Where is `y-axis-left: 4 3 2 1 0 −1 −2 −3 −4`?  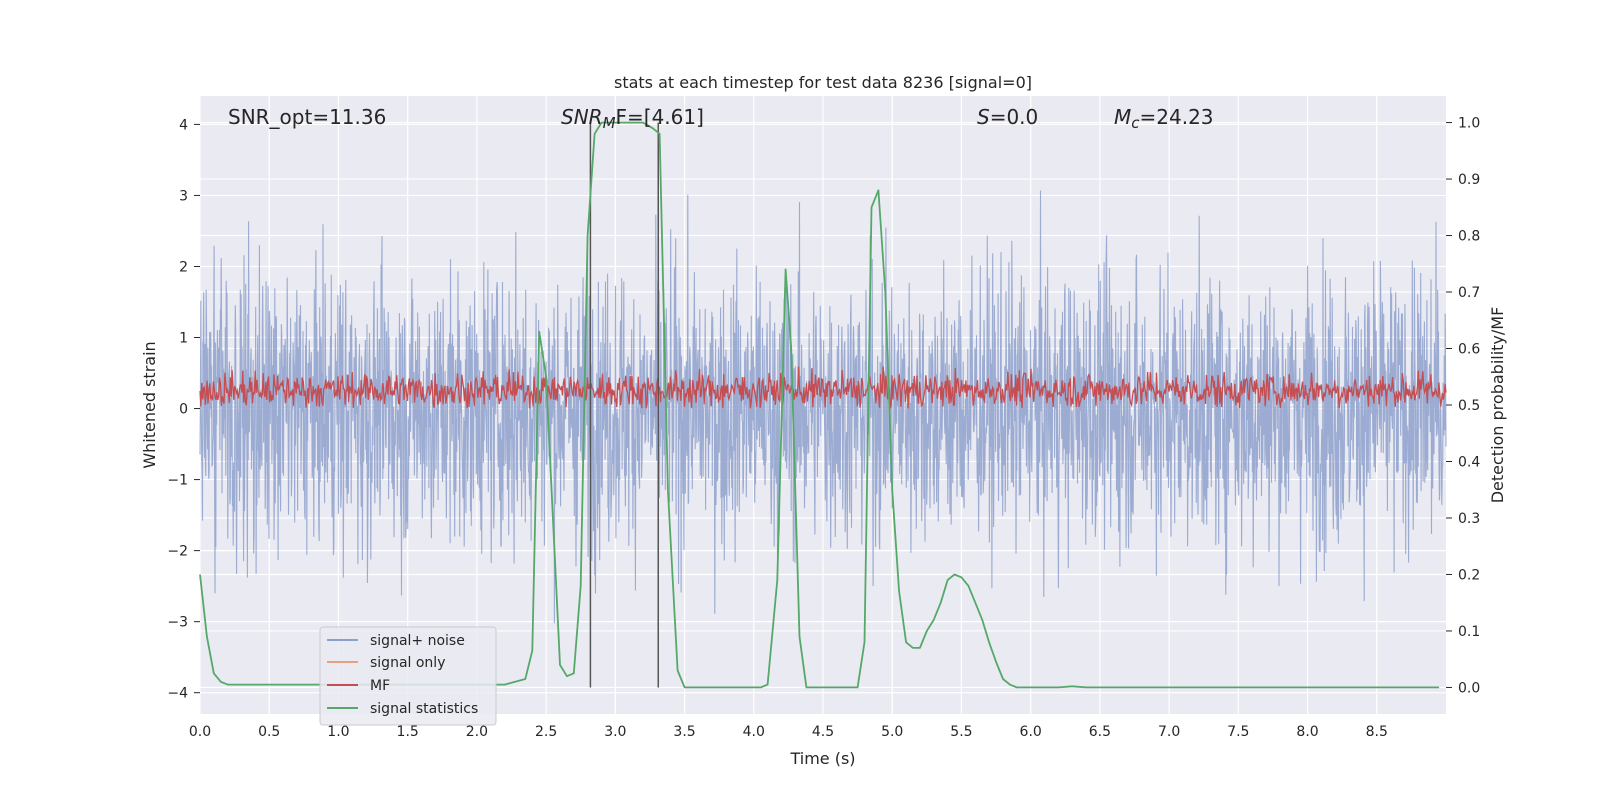
y-axis-left: 4 3 2 1 0 −1 −2 −3 −4 is located at coordinates (183, 409).